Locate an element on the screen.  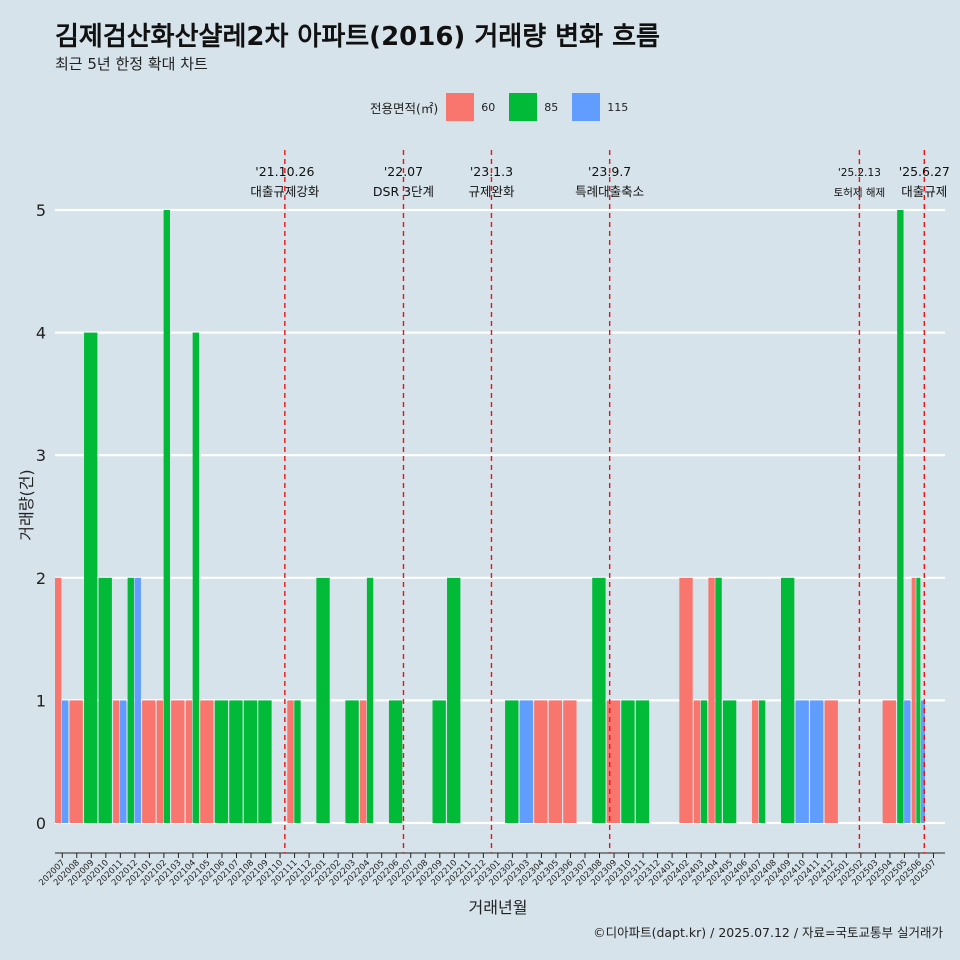
legend-label-115: 115 is located at coordinates (618, 107).